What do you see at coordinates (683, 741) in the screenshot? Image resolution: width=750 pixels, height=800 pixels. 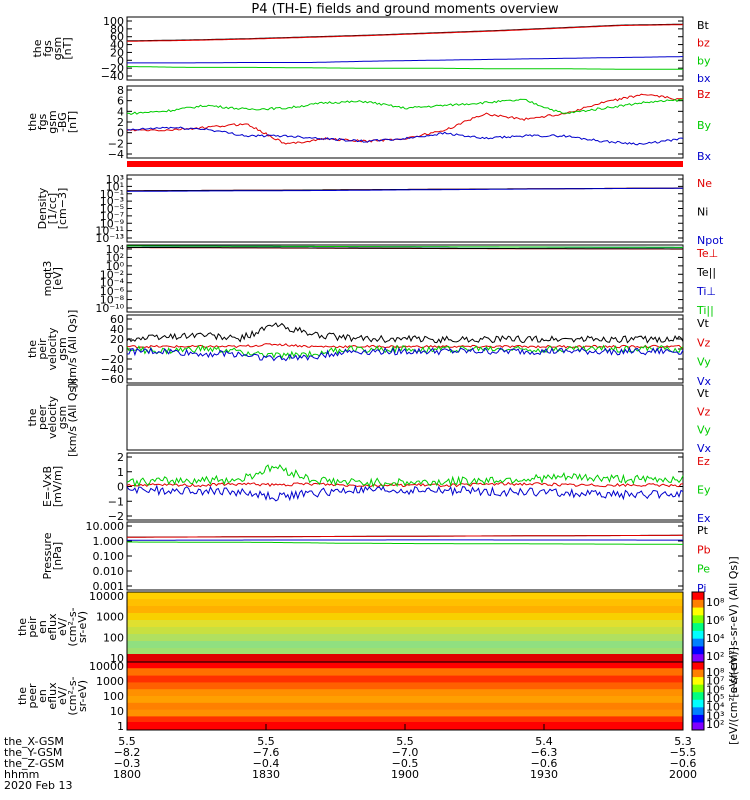 I see `xaxis-value: 5.3` at bounding box center [683, 741].